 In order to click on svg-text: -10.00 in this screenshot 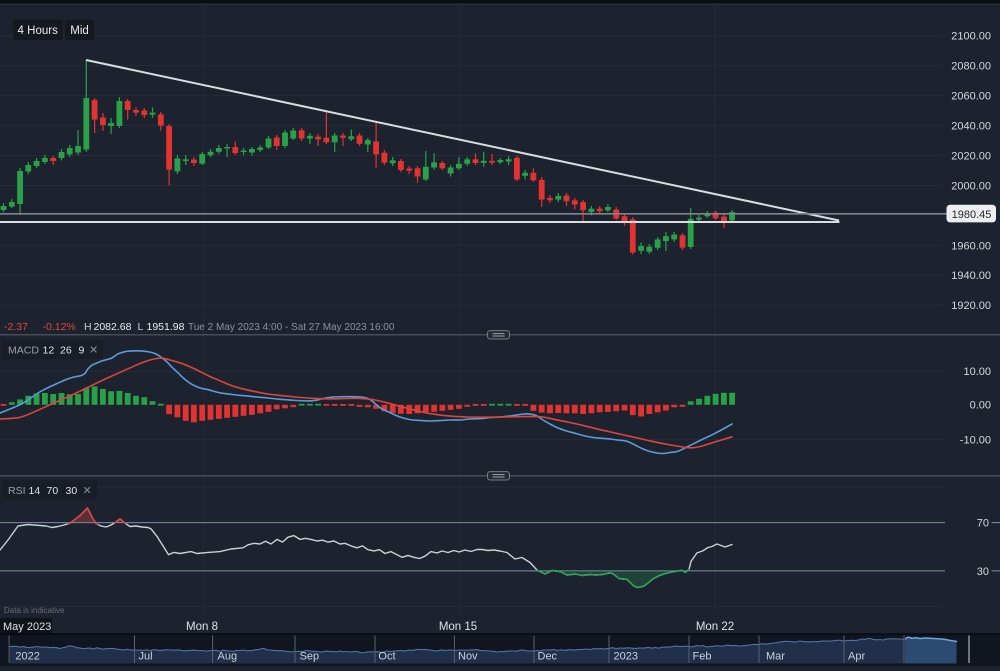, I will do `click(975, 441)`.